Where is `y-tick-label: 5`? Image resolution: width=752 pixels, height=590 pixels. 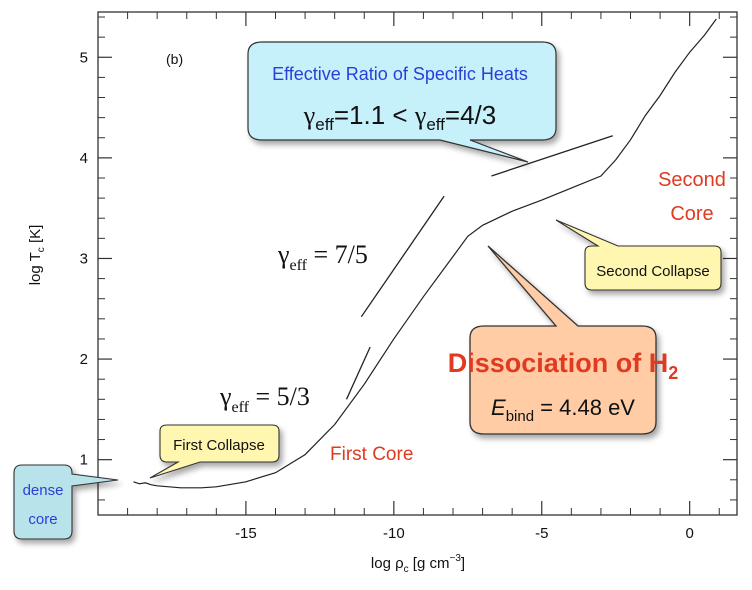
y-tick-label: 5 is located at coordinates (84, 57).